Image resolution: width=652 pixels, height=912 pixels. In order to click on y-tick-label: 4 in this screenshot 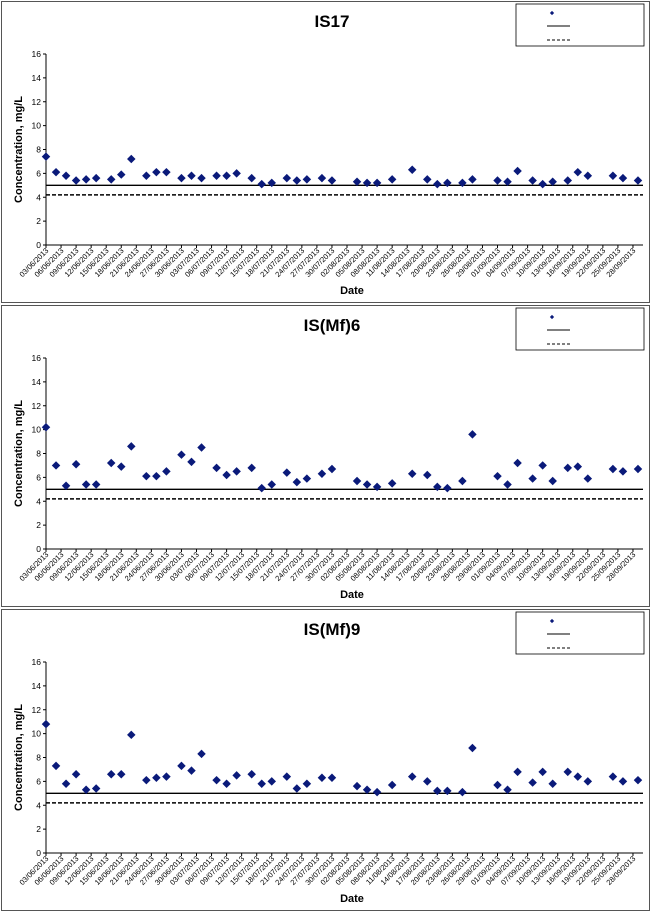, I will do `click(38, 805)`.